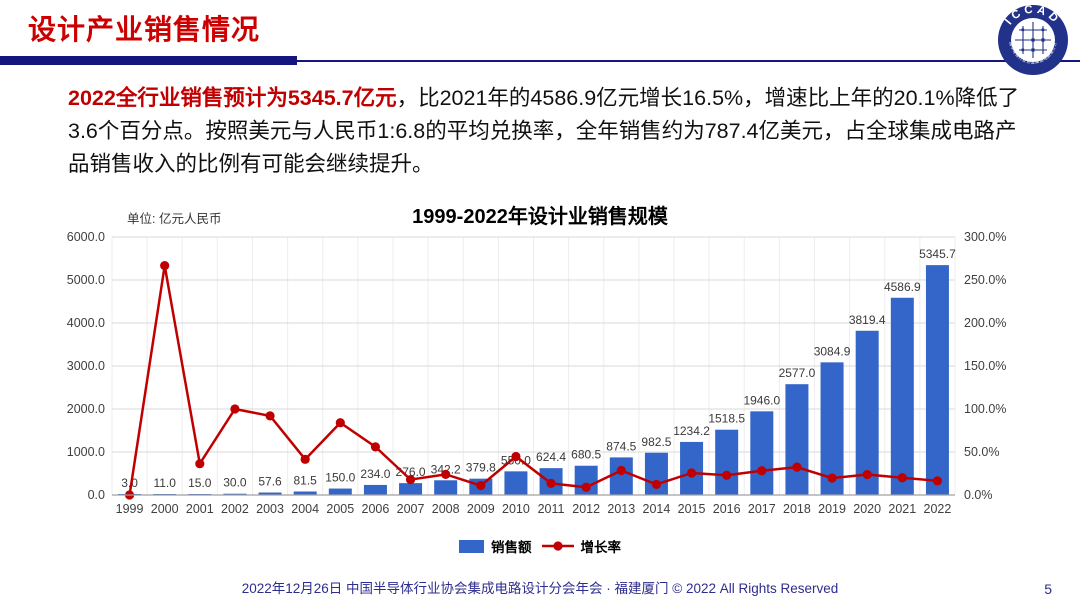 Image resolution: width=1080 pixels, height=607 pixels. What do you see at coordinates (985, 237) in the screenshot?
I see `svg-text: 300.0%` at bounding box center [985, 237].